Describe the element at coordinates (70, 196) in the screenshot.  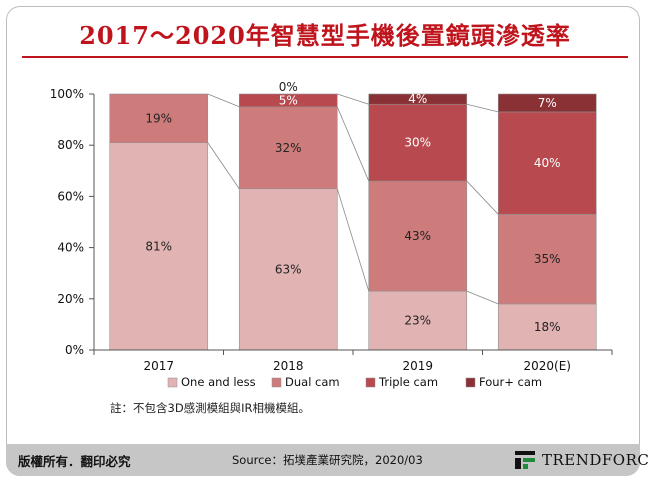
I see `y-tick-label: 60%` at that location.